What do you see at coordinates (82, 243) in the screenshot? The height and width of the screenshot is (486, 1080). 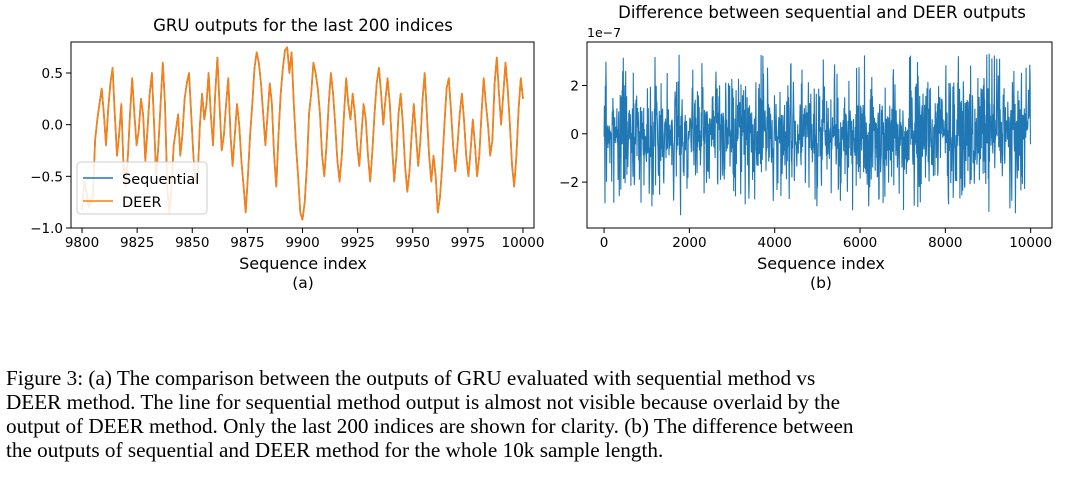 I see `x-tick-label: 9800` at bounding box center [82, 243].